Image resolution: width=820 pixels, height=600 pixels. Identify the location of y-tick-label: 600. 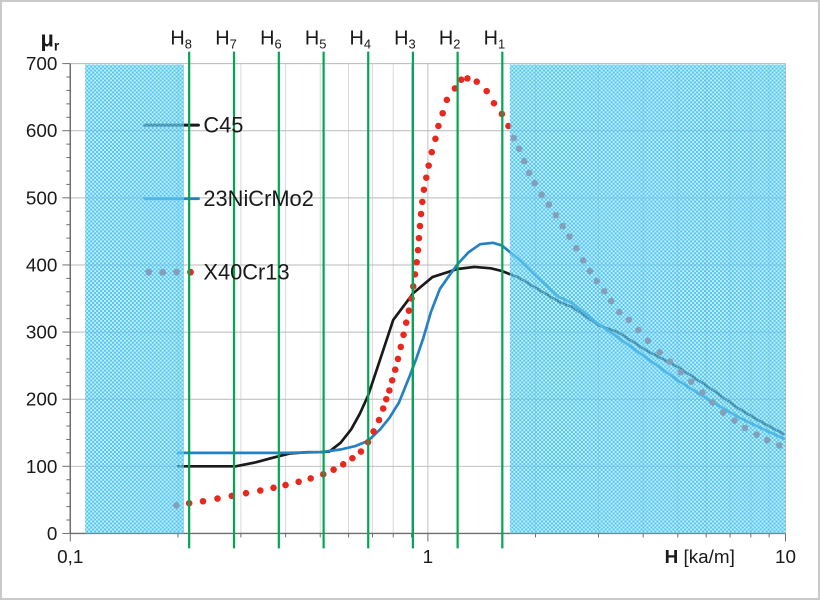
(41, 130).